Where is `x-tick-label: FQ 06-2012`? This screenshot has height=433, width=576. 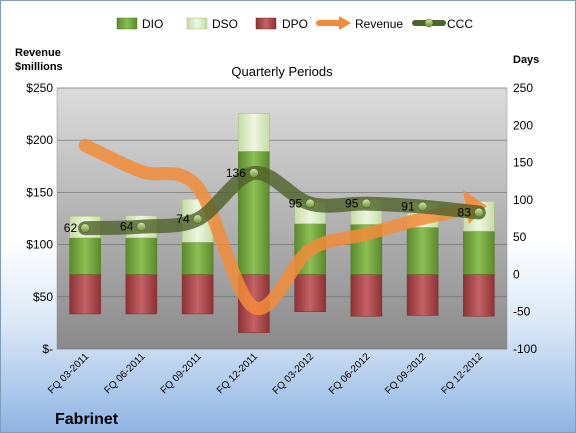
x-tick-label: FQ 06-2012 is located at coordinates (350, 374).